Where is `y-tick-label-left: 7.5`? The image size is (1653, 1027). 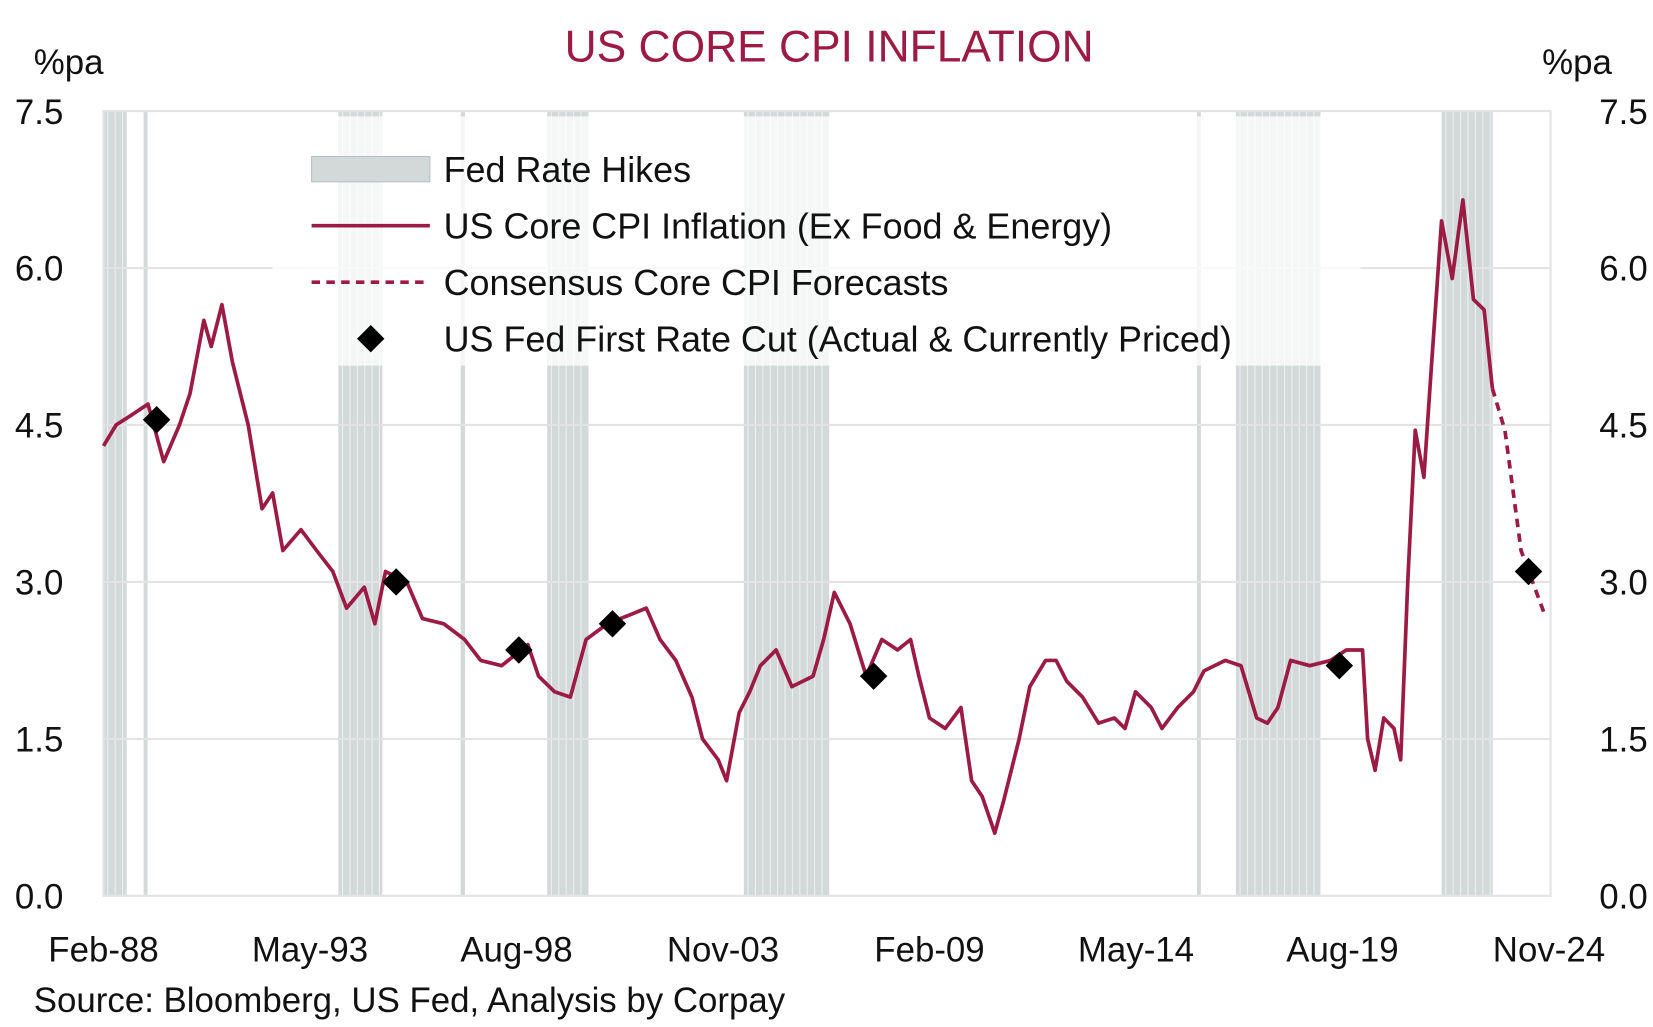
y-tick-label-left: 7.5 is located at coordinates (39, 112).